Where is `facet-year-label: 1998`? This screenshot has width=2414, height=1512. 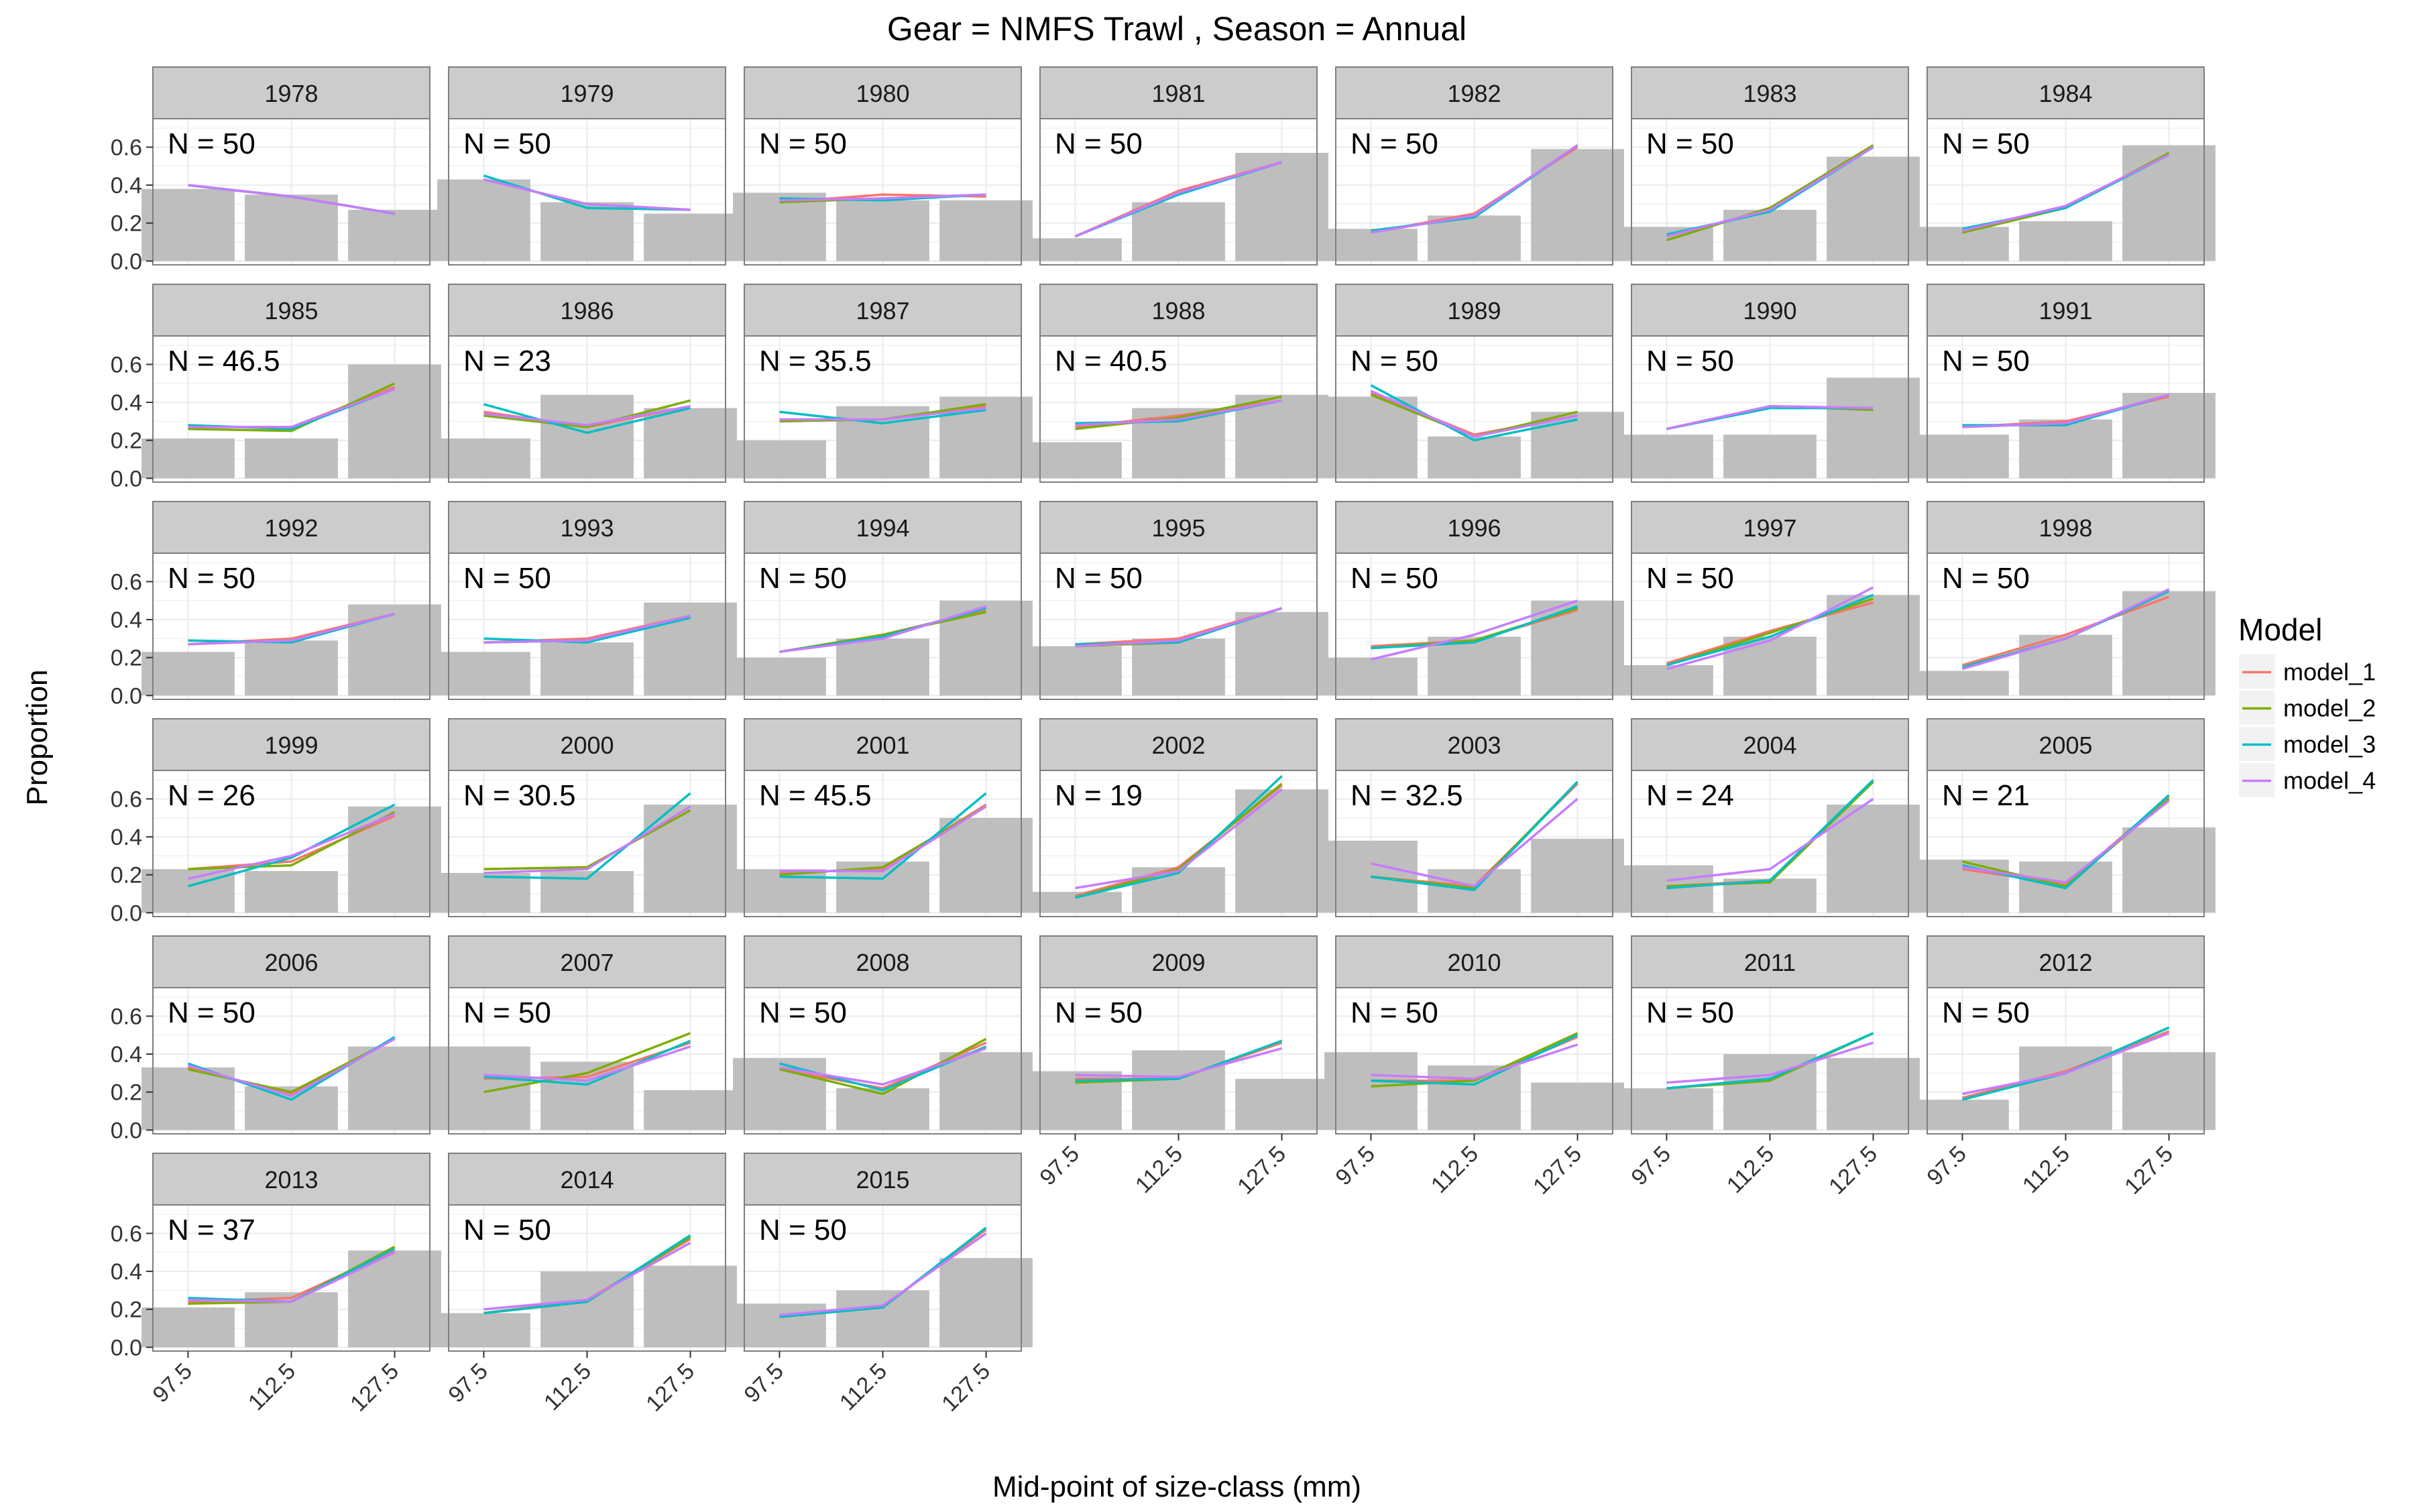 facet-year-label: 1998 is located at coordinates (2065, 528).